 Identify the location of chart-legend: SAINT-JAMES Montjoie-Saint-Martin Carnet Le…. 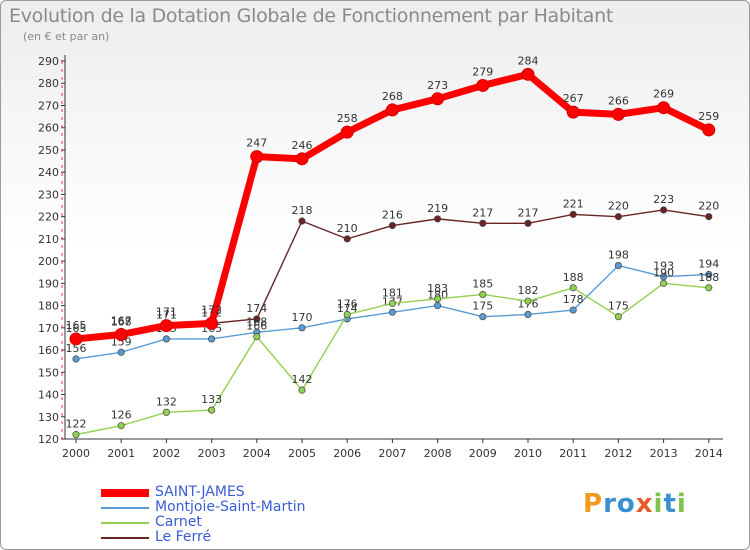
(203, 515).